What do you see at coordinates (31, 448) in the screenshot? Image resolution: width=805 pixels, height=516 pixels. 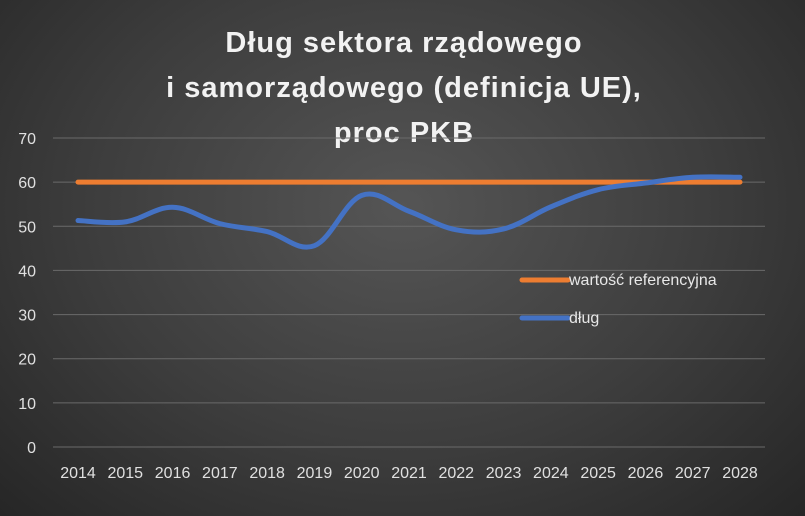 I see `y-tick-label: 0` at bounding box center [31, 448].